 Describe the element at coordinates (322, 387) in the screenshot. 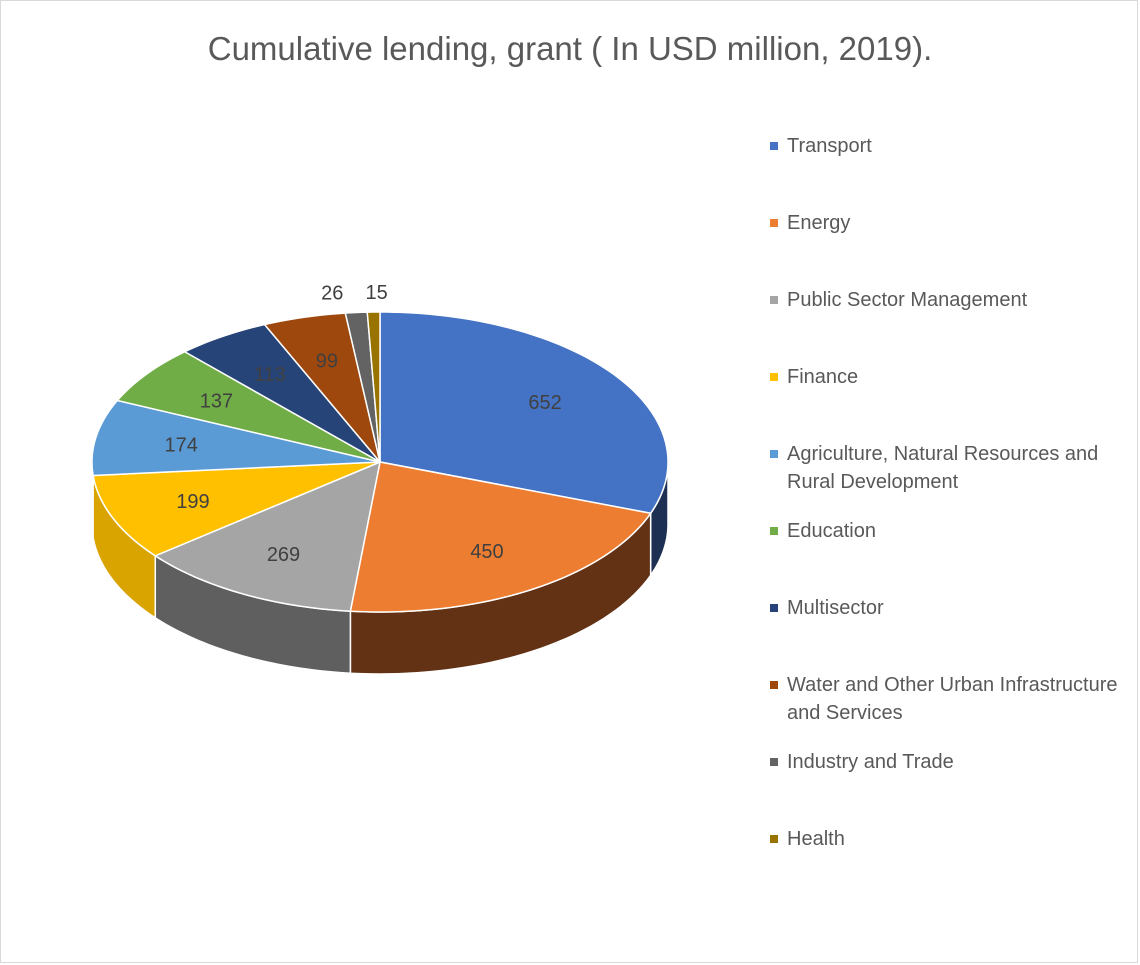

I see `pie-slice-water-and-other-urban-infrastructure-and-services` at that location.